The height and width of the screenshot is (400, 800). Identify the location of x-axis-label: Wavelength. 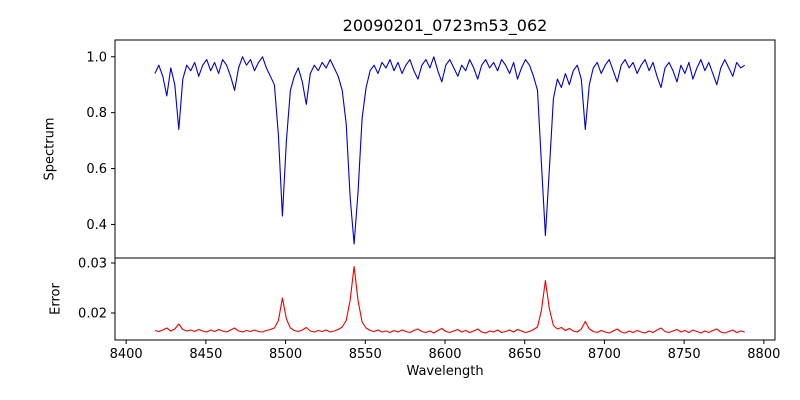
(445, 371).